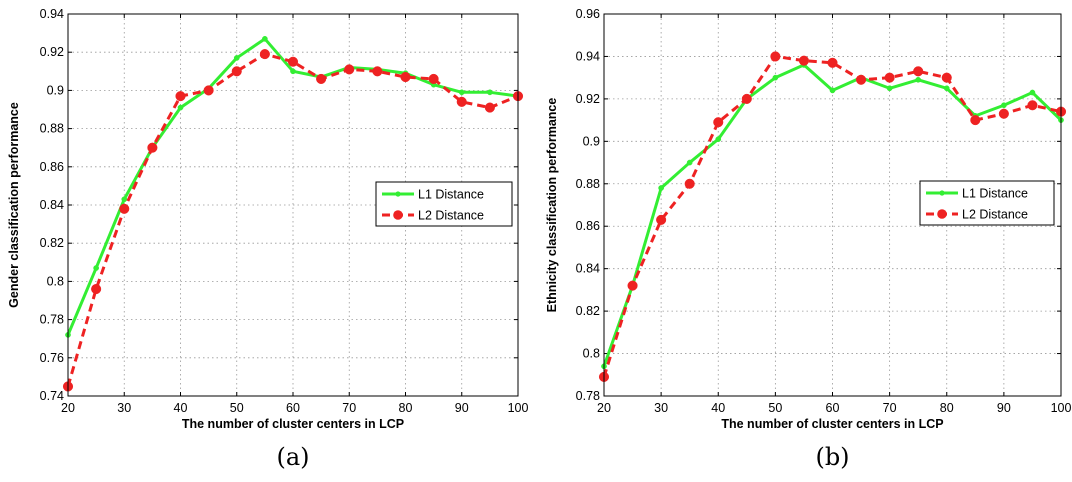  Describe the element at coordinates (832, 457) in the screenshot. I see `panel-caption: (b)` at that location.